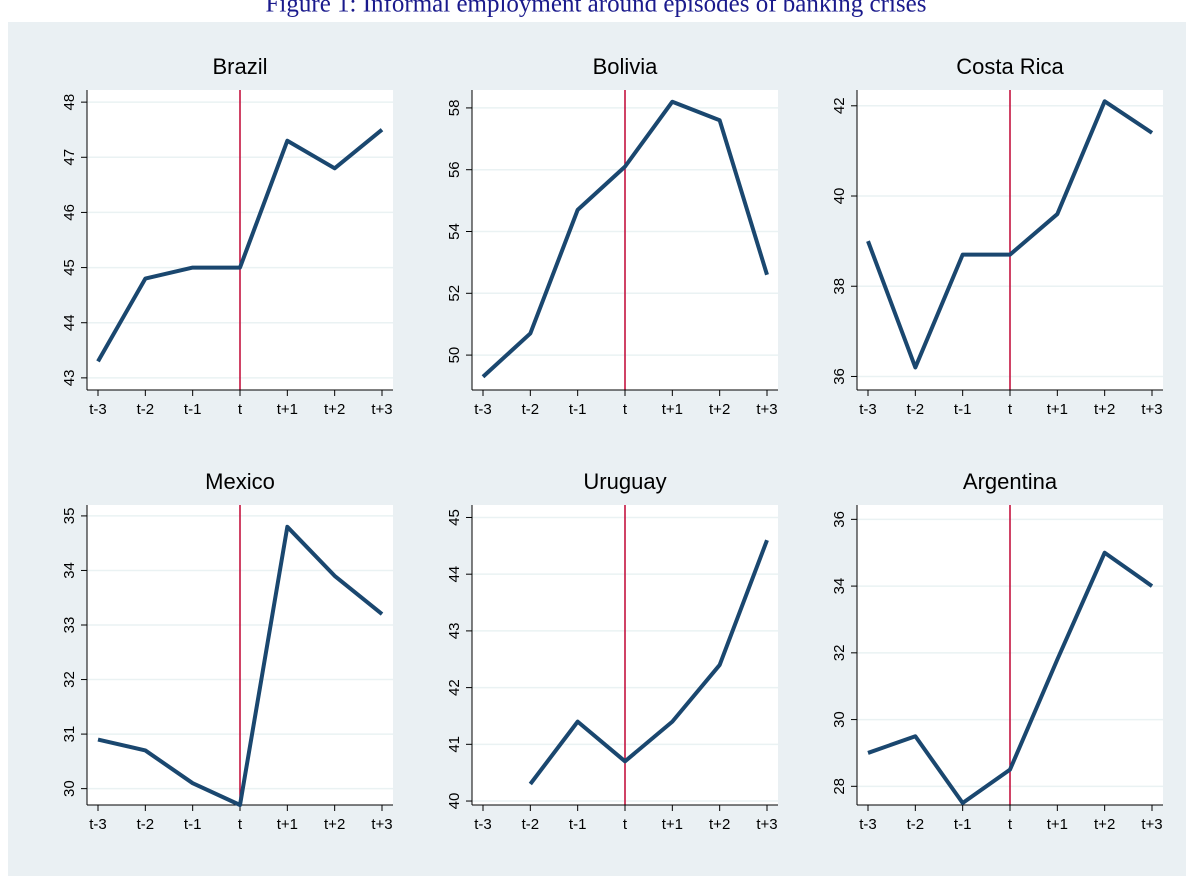 The height and width of the screenshot is (876, 1192). Describe the element at coordinates (69, 516) in the screenshot. I see `y-tick-label: 35` at that location.